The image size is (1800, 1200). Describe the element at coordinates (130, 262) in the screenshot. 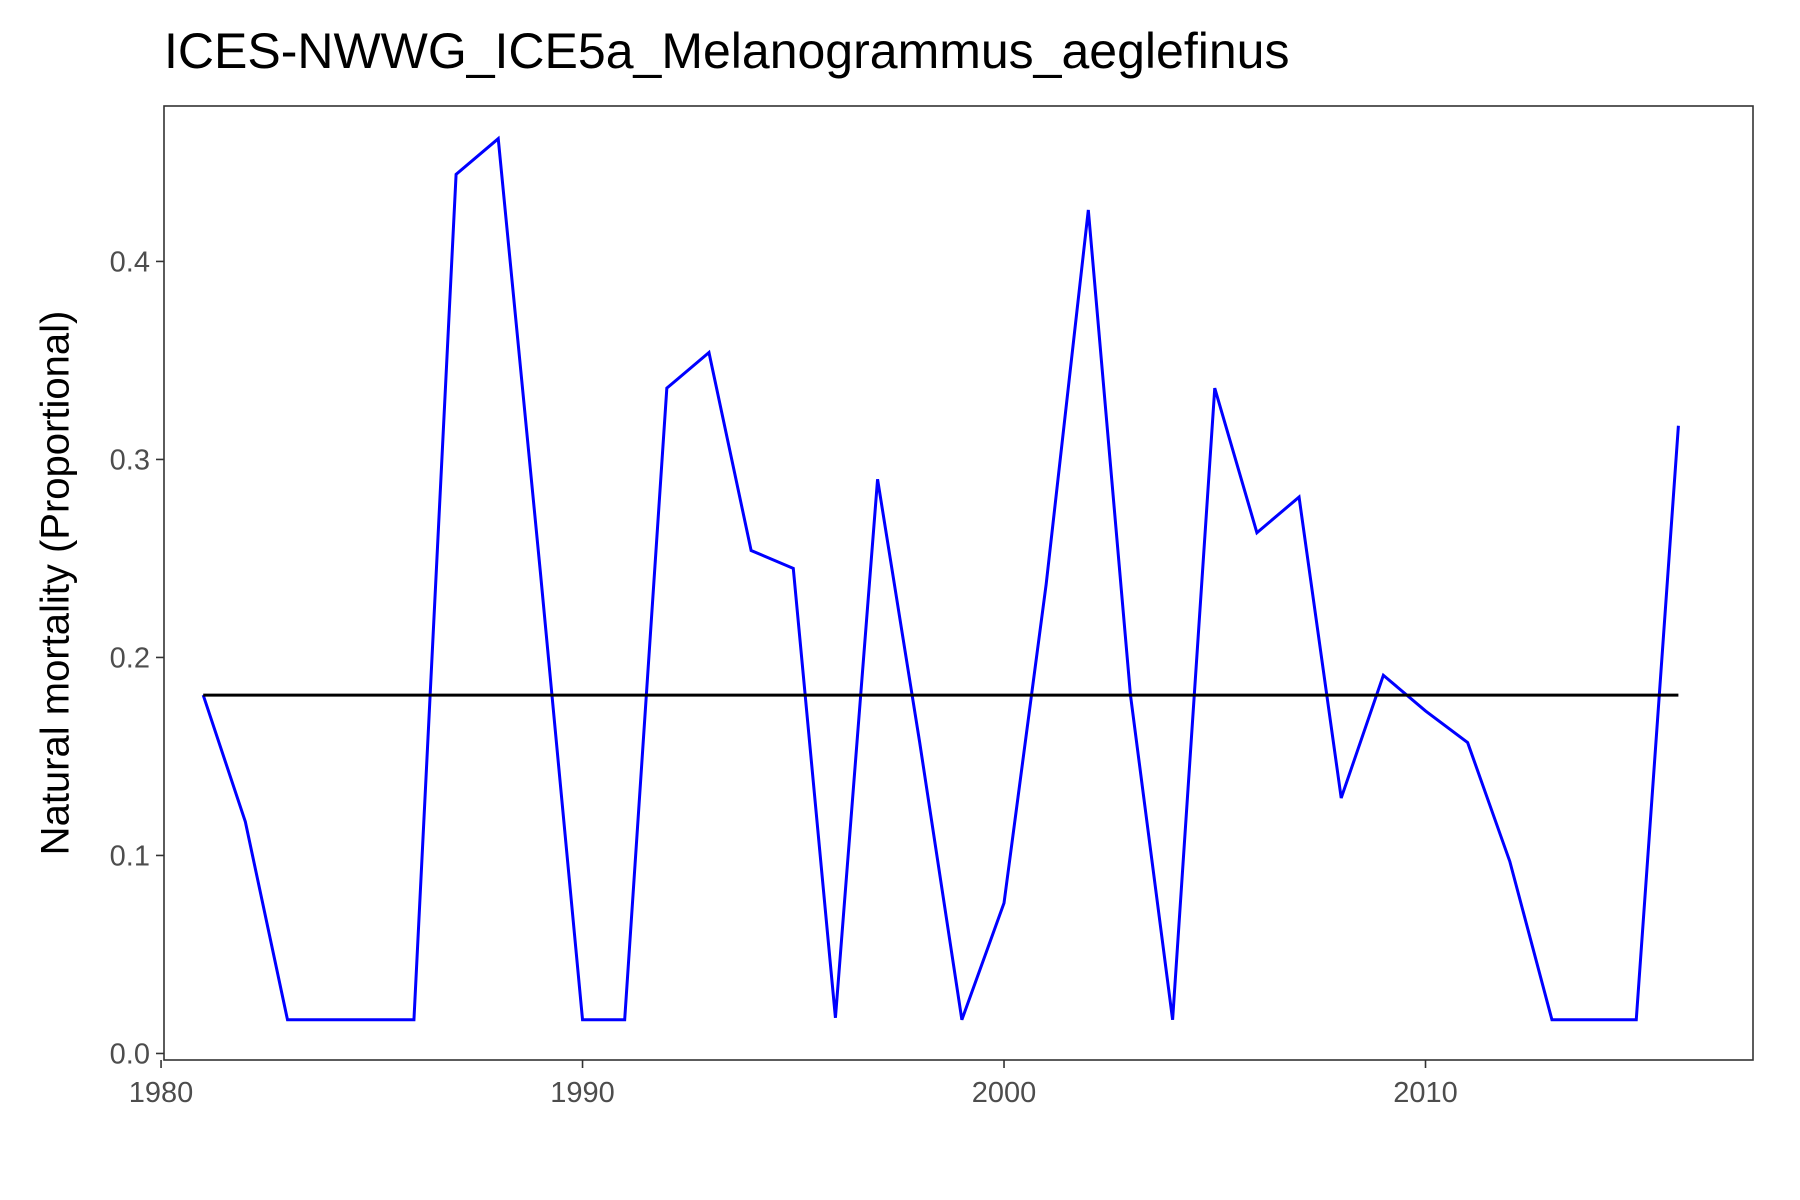

I see `y-tick-label: 0.4` at that location.